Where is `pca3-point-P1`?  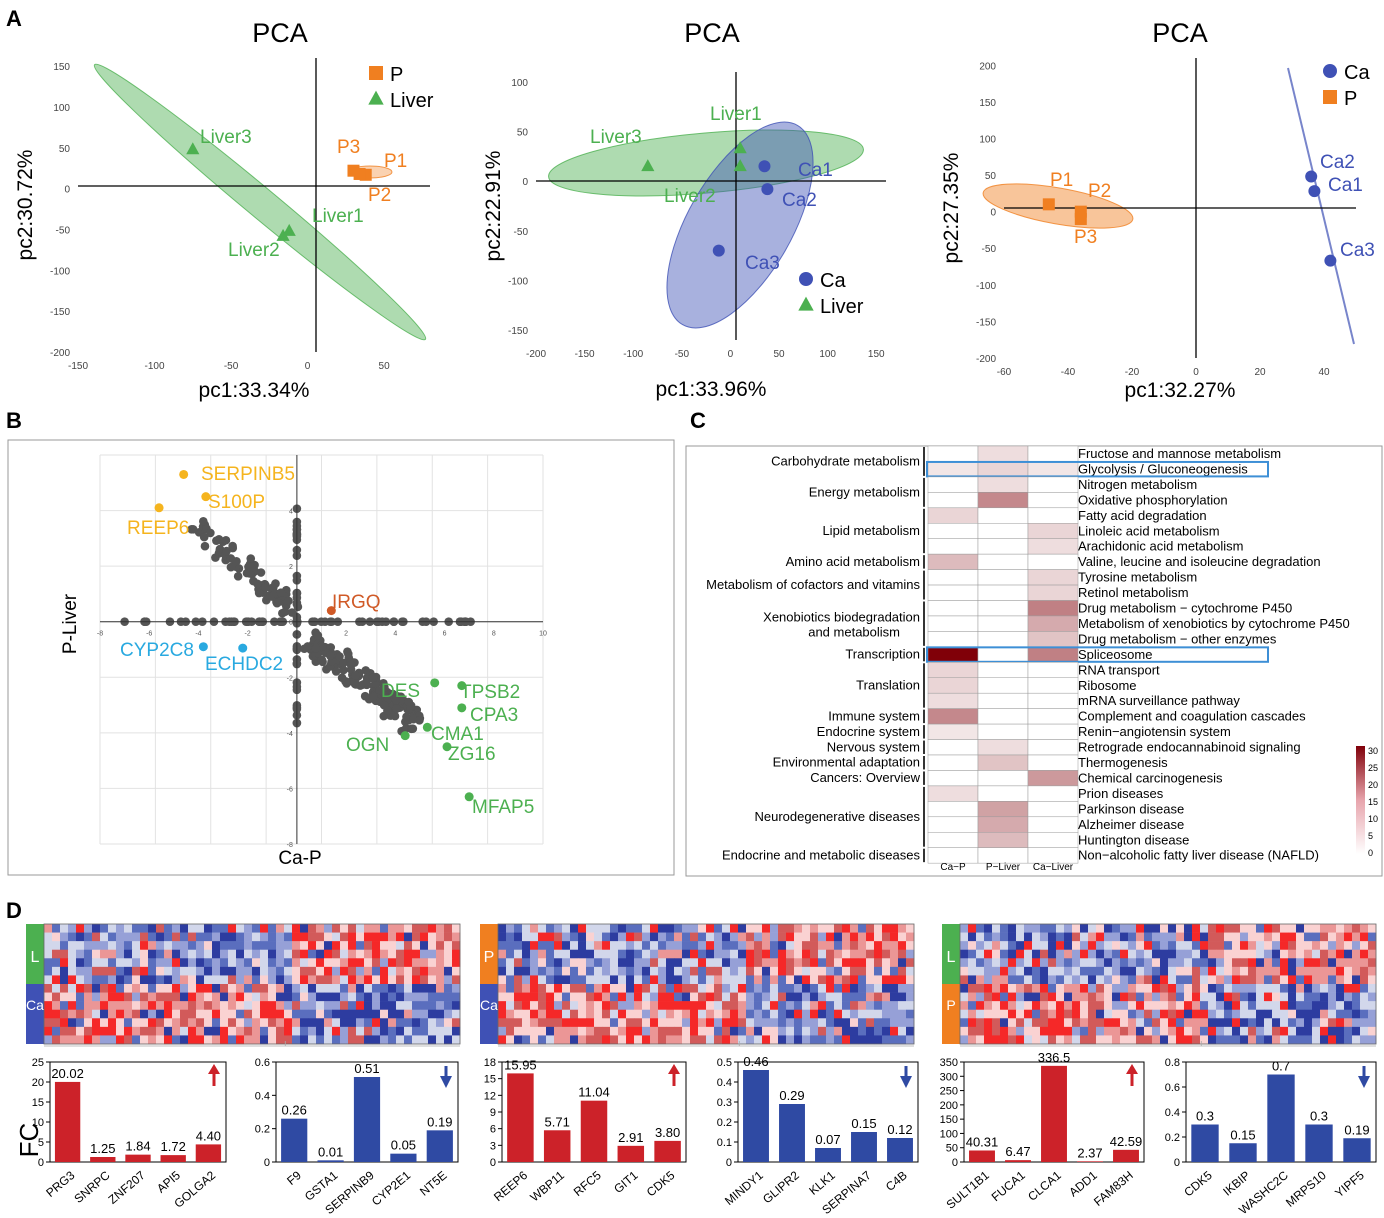 pca3-point-P1 is located at coordinates (1048, 204).